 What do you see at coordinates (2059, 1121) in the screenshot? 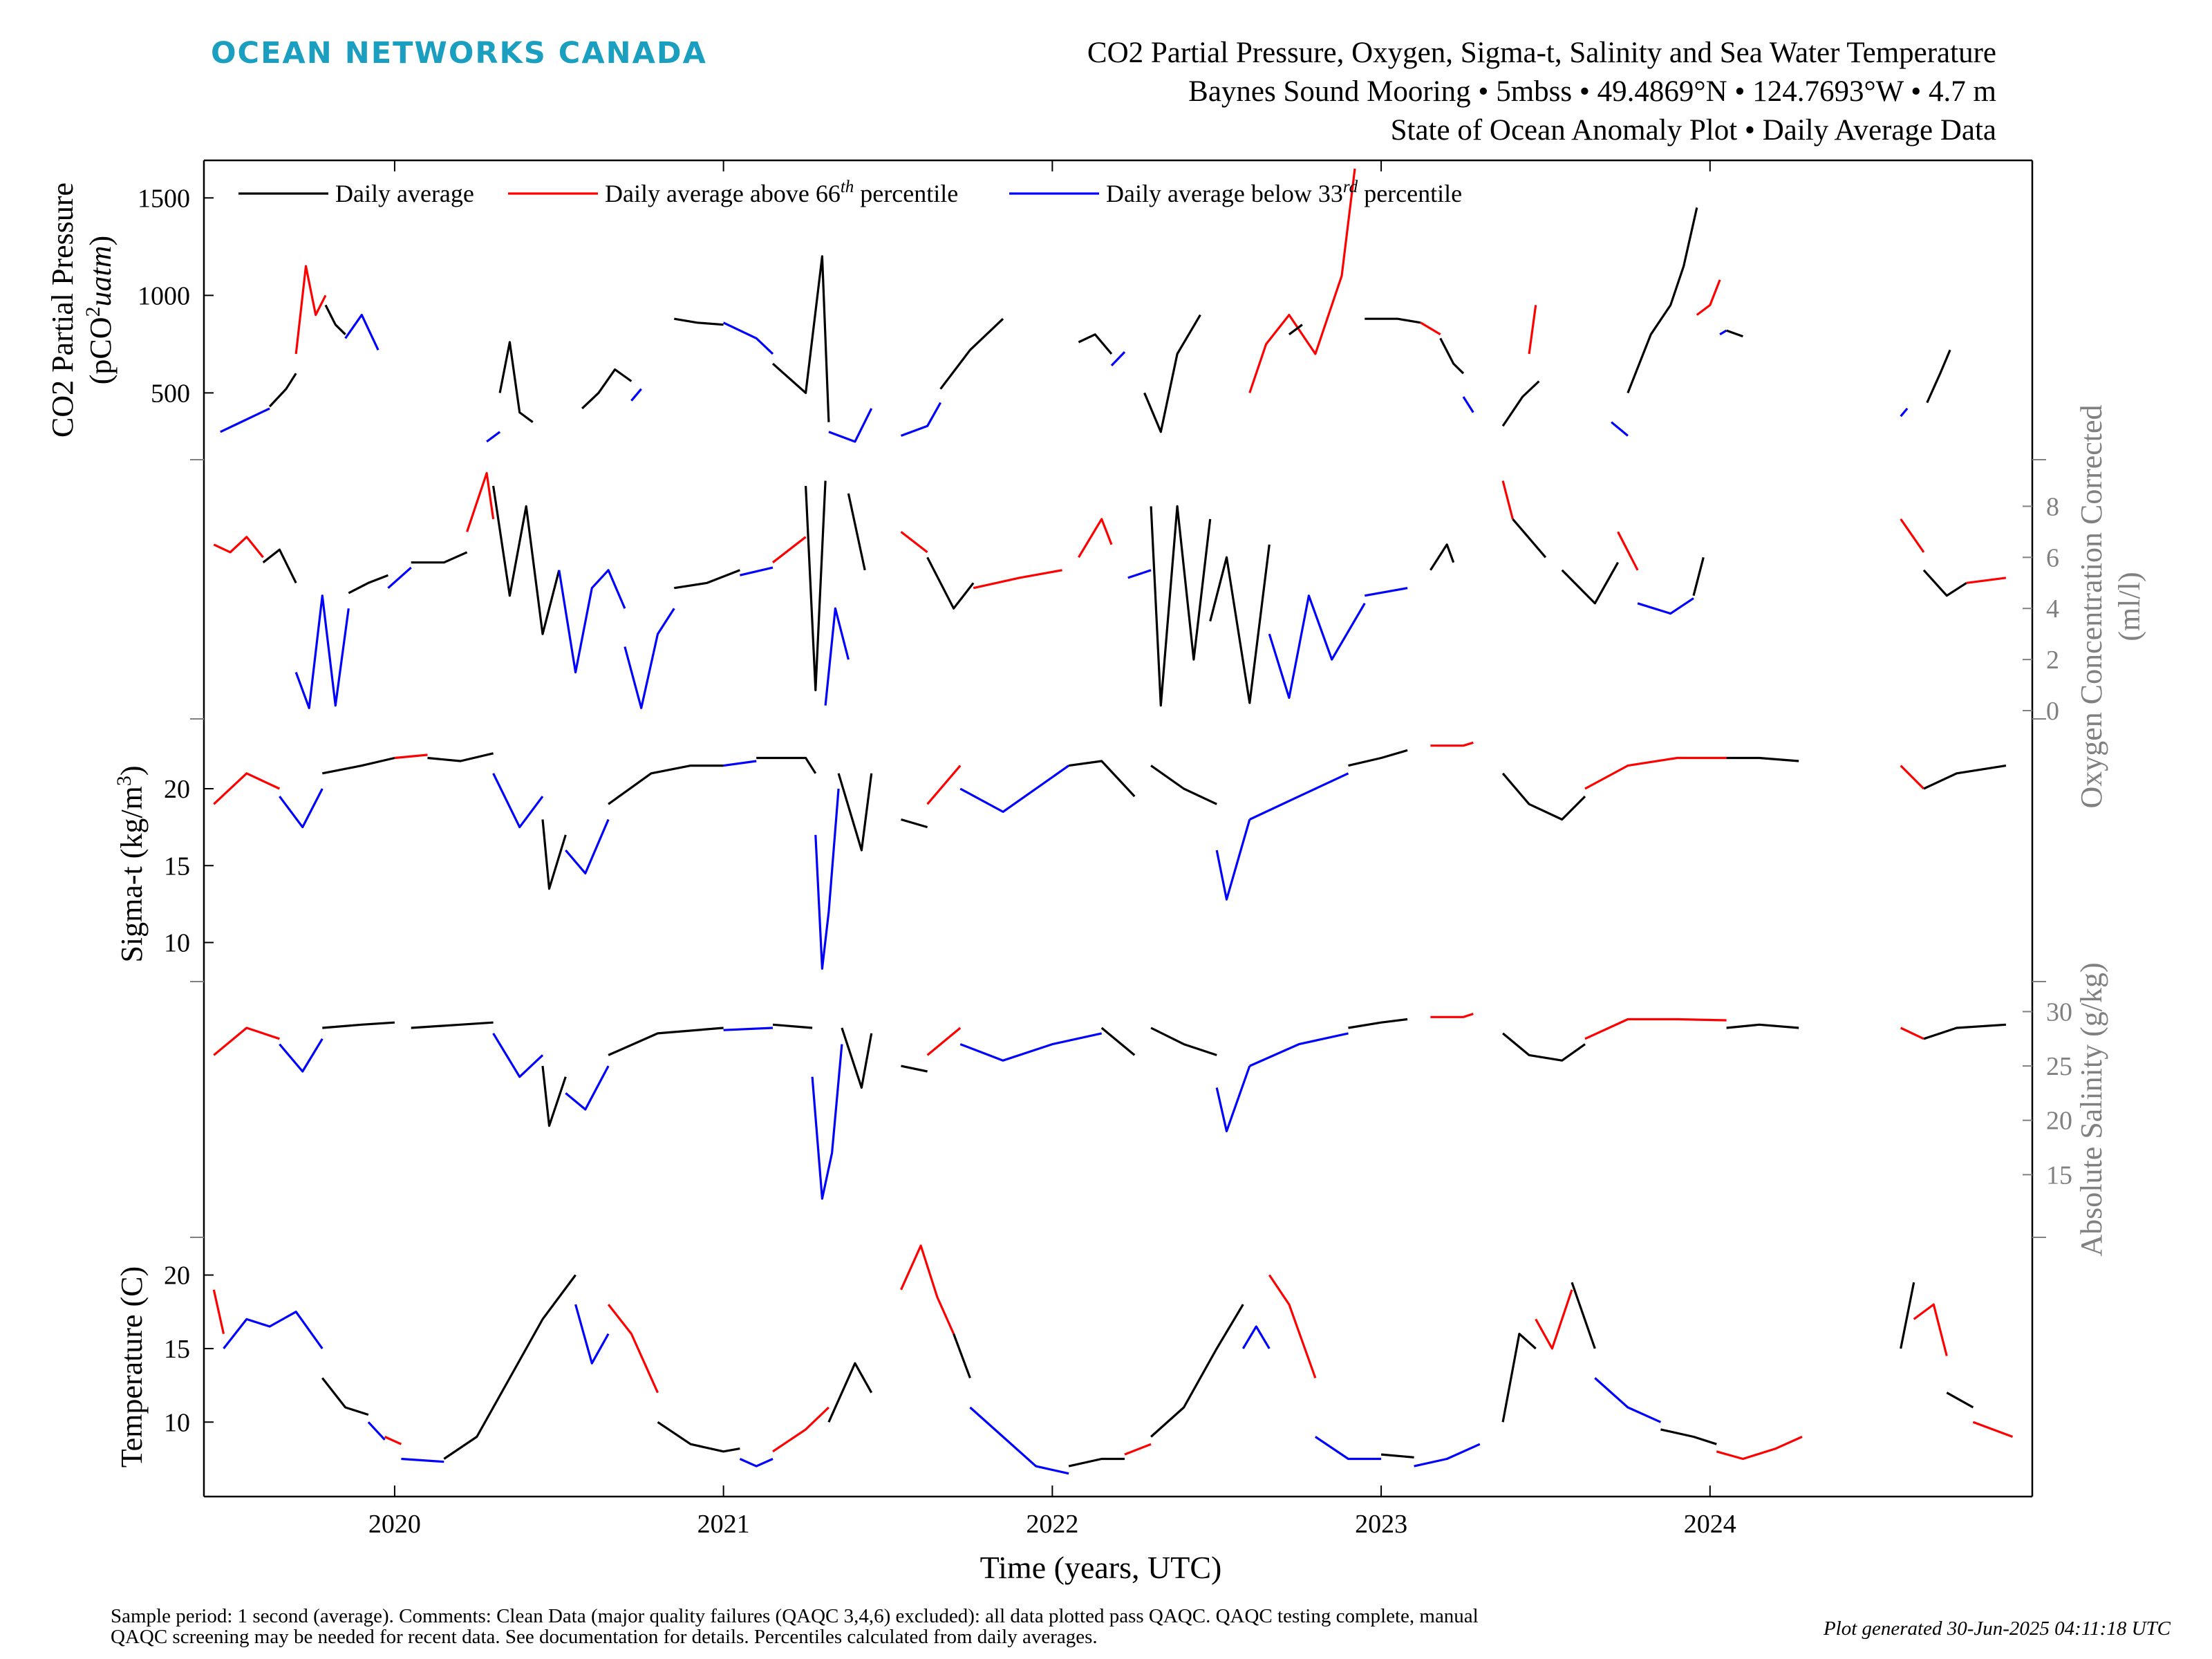
I see `salinity-ytick-label: 20` at bounding box center [2059, 1121].